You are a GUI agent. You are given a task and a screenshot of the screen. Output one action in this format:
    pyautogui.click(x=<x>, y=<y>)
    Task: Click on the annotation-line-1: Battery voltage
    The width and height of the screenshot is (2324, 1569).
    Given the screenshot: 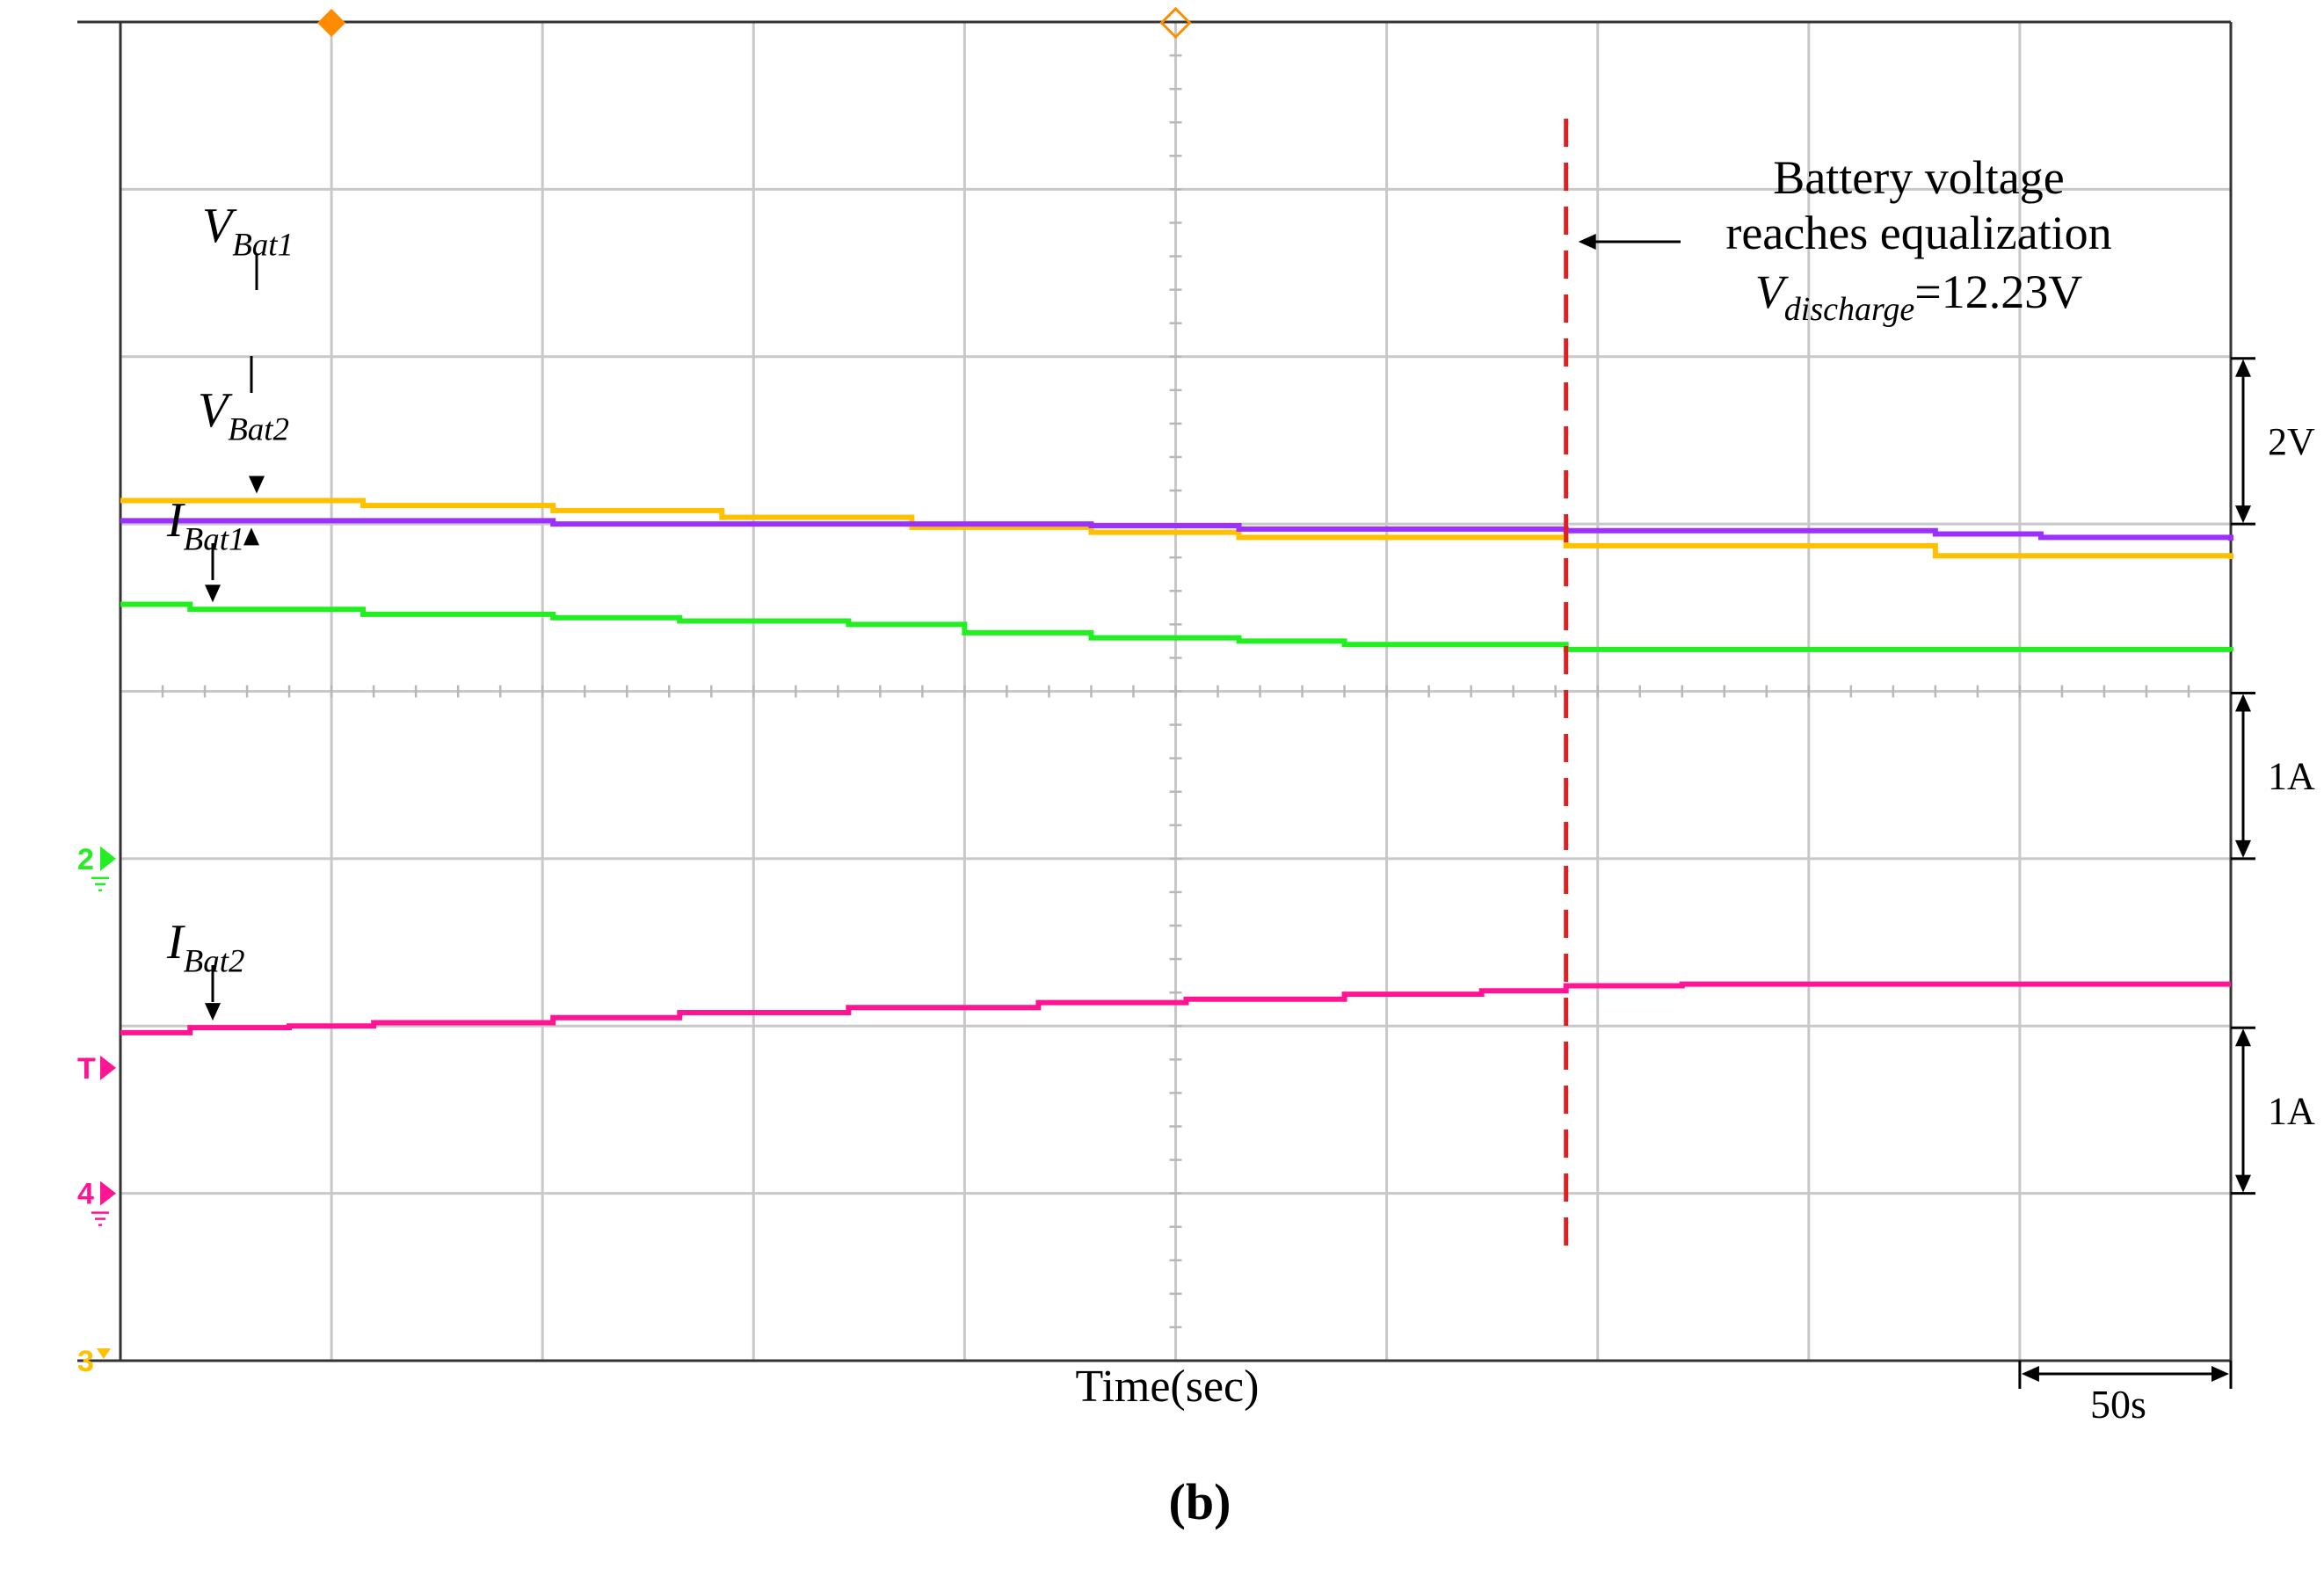 What is the action you would take?
    pyautogui.click(x=1918, y=177)
    